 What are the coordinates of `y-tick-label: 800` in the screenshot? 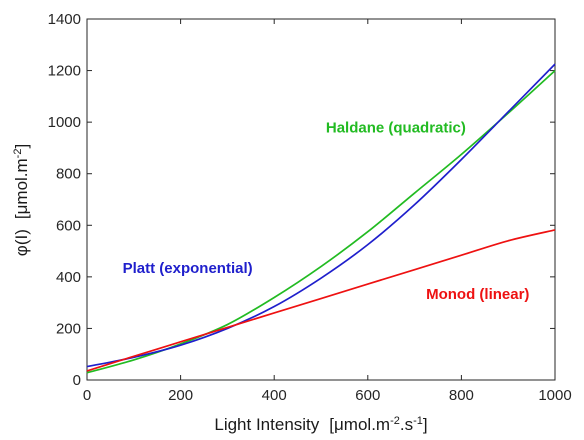 It's located at (68, 174).